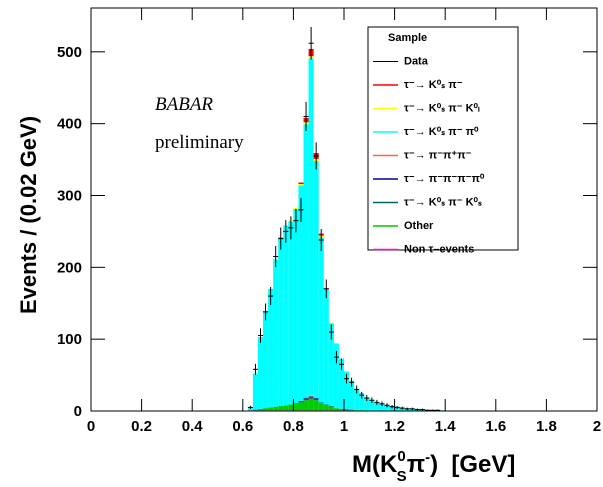  What do you see at coordinates (242, 426) in the screenshot?
I see `x-tick-label: 0.6` at bounding box center [242, 426].